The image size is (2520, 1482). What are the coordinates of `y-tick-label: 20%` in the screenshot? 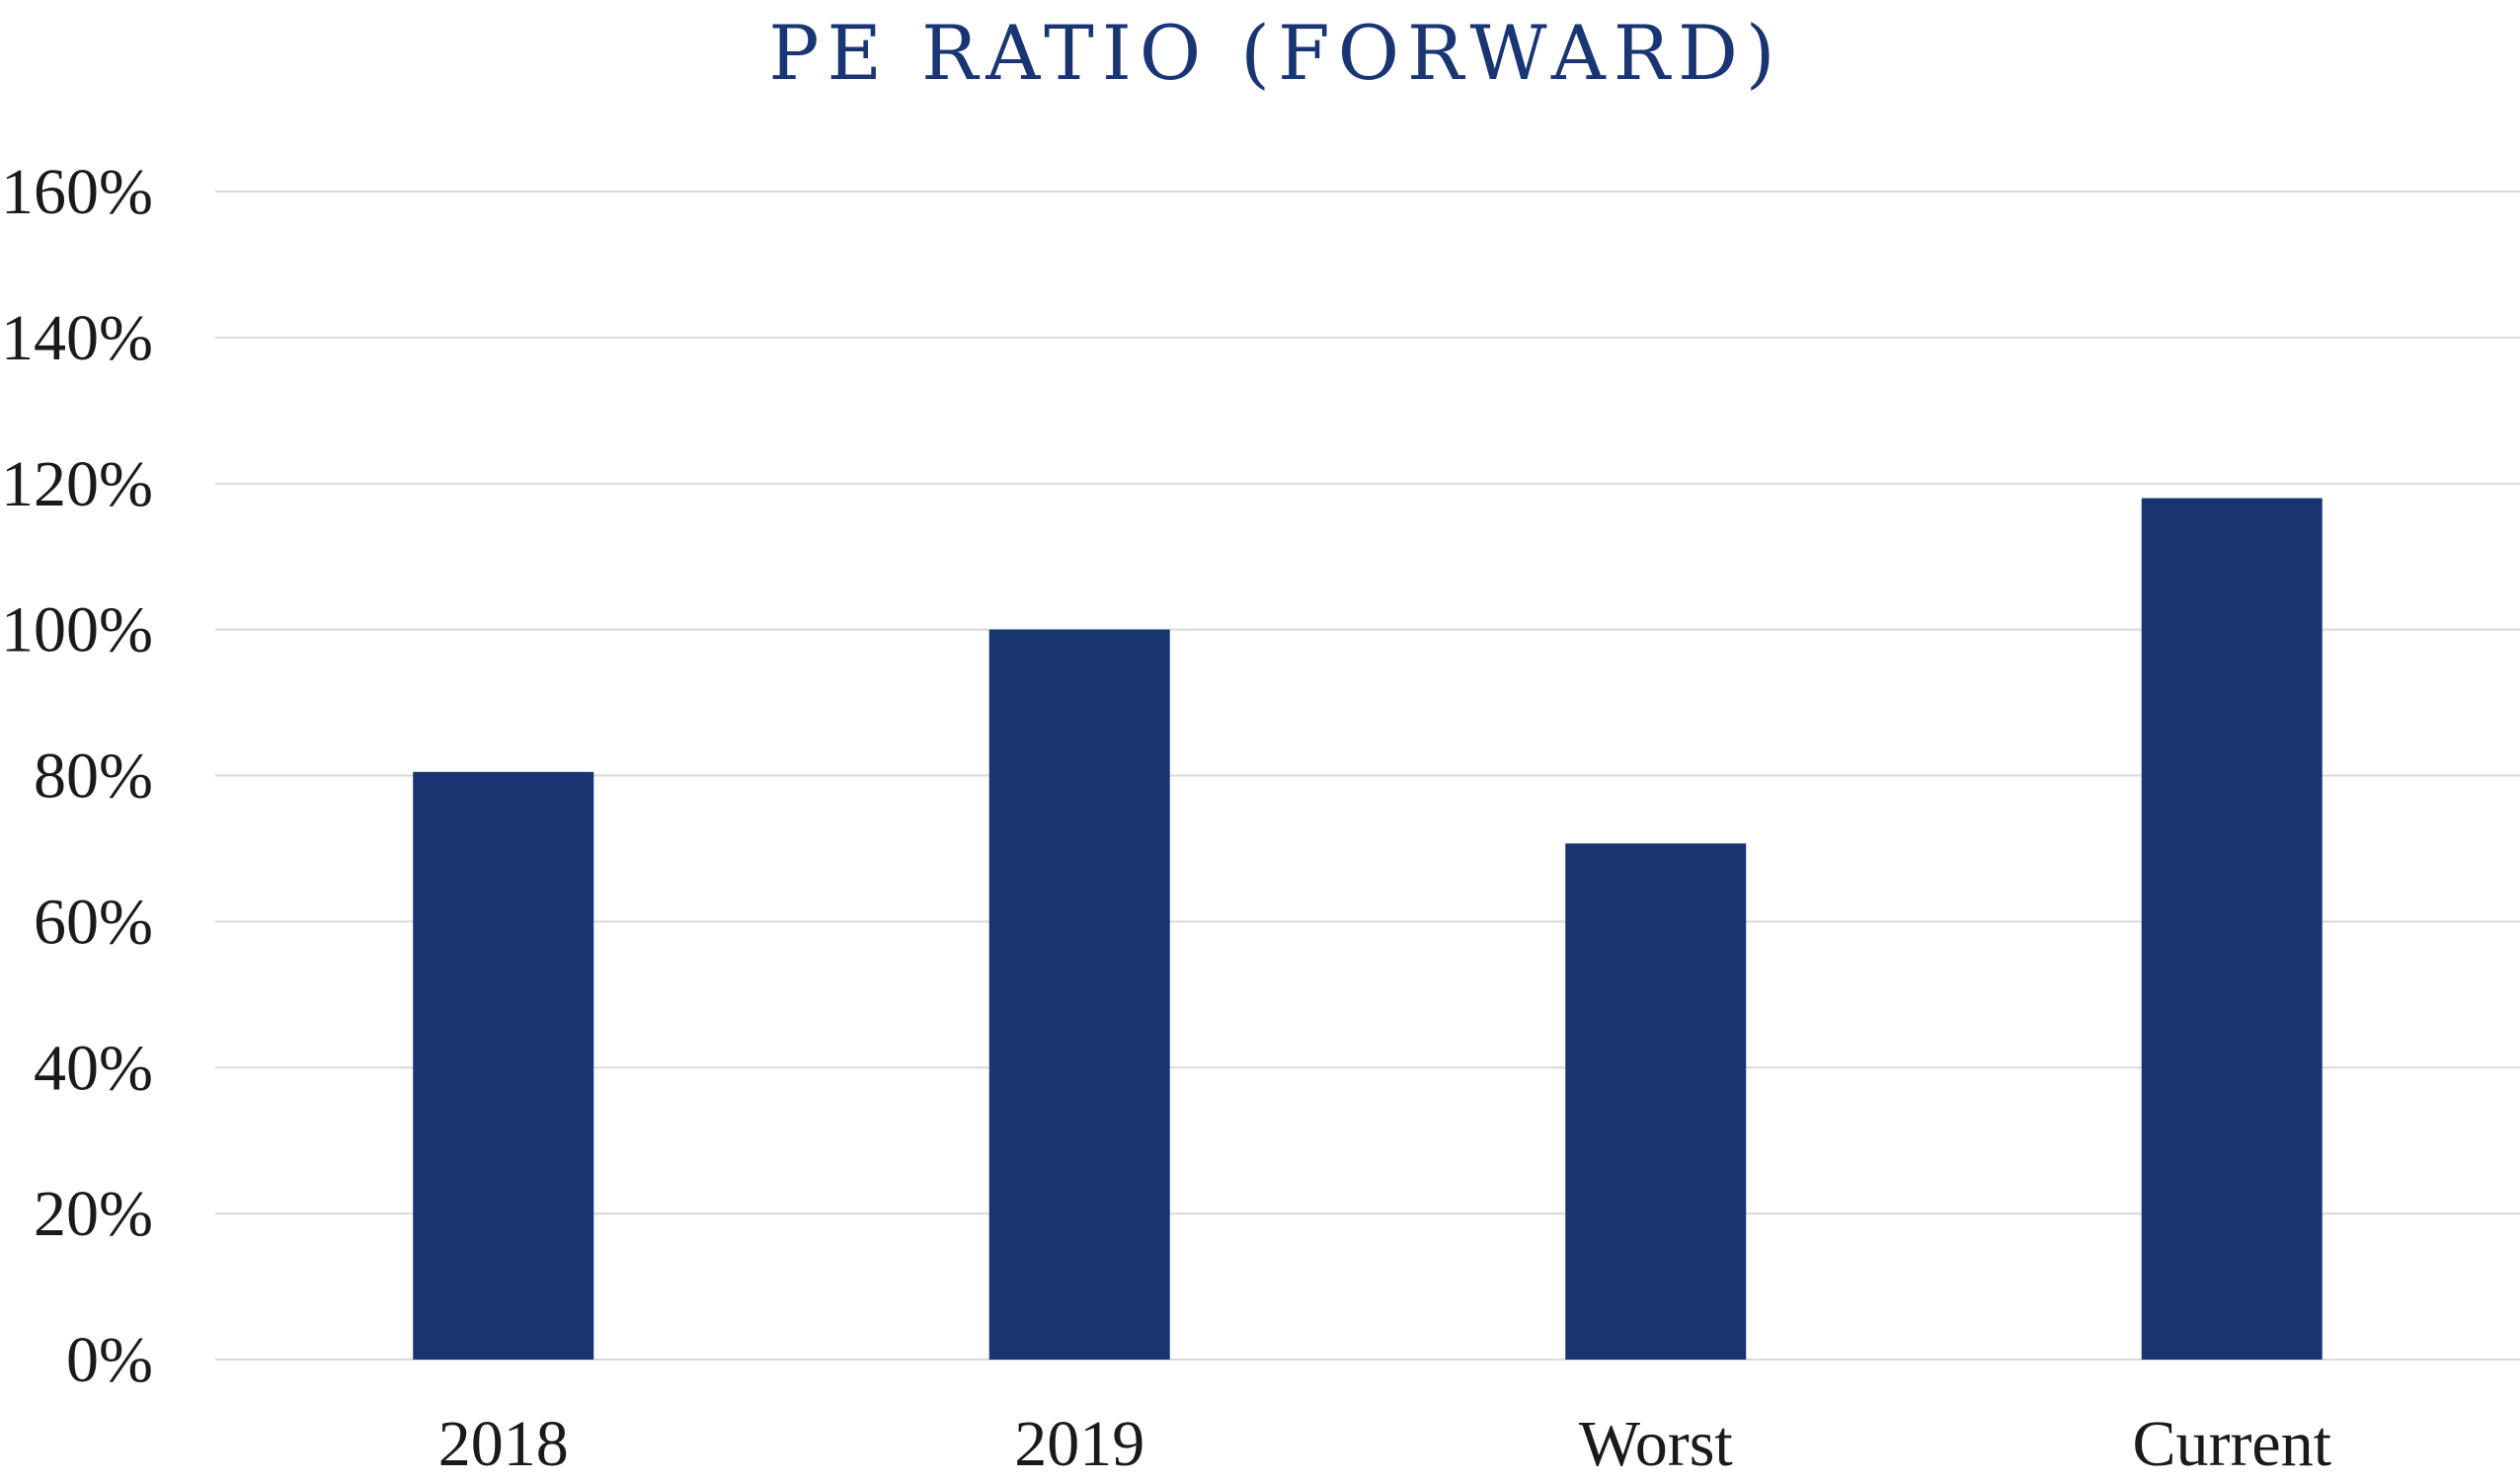 It's located at (94, 1214).